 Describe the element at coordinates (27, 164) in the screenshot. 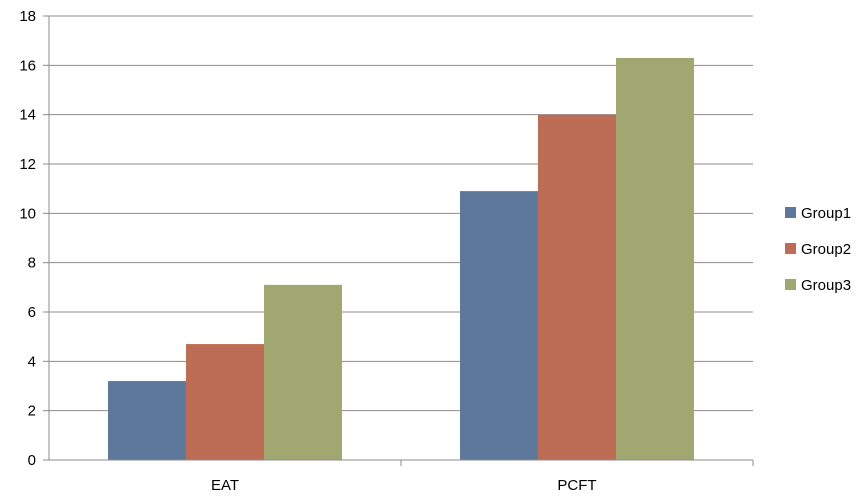

I see `y-tick-label: 12` at that location.